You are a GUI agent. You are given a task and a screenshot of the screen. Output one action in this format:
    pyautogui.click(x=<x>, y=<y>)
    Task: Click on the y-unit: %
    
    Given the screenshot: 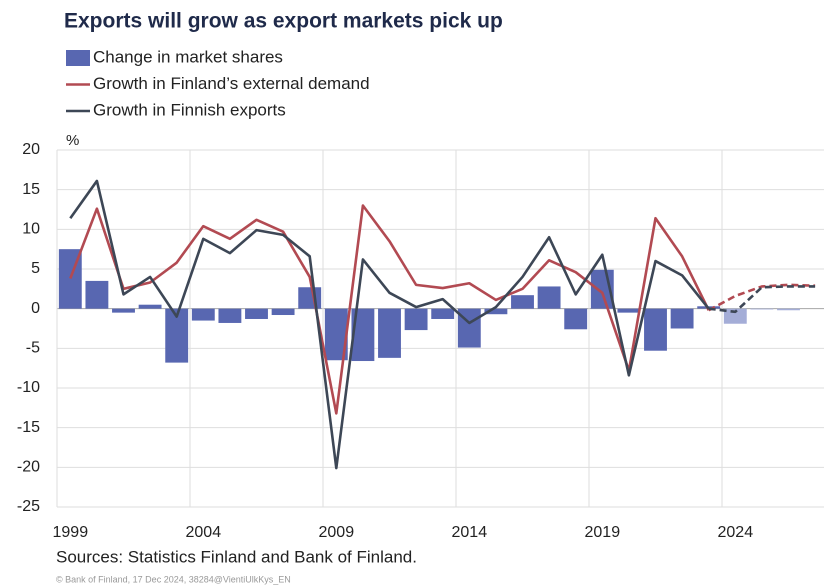 What is the action you would take?
    pyautogui.click(x=72, y=140)
    